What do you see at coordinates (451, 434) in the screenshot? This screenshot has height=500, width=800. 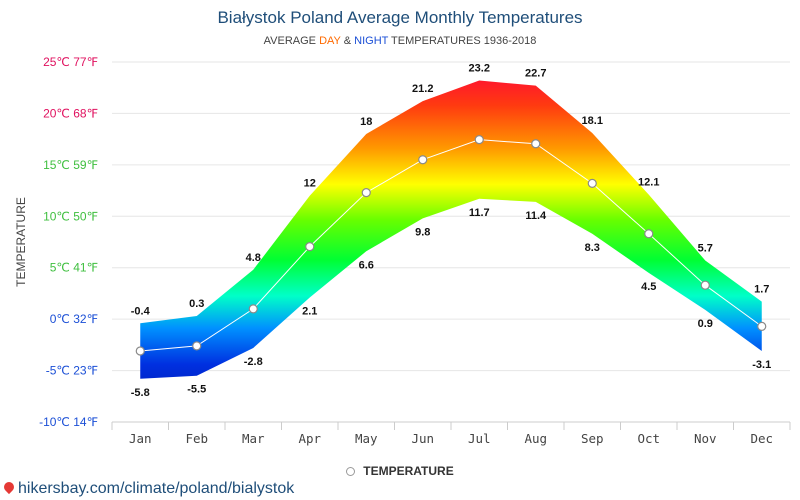 I see `x-axis-ticks: Jan Feb Mar Apr May Jun Jul Aug Sep Oct Nov Dec` at bounding box center [451, 434].